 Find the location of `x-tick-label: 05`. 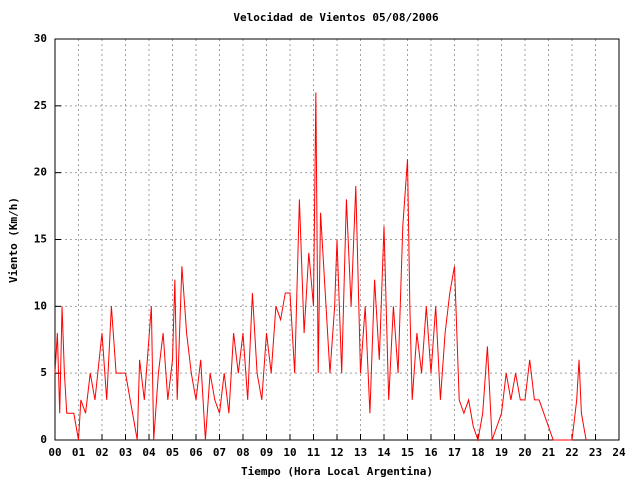

x-tick-label: 05 is located at coordinates (172, 452).